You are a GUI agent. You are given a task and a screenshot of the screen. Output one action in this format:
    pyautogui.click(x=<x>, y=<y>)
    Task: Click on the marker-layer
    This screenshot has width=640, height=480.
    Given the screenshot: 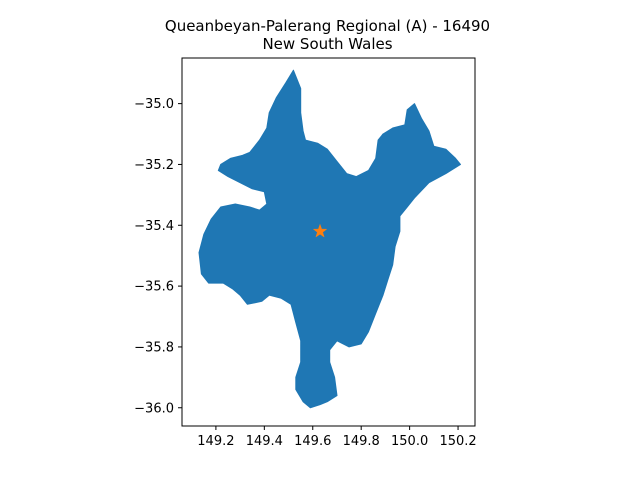 What is the action you would take?
    pyautogui.click(x=320, y=230)
    